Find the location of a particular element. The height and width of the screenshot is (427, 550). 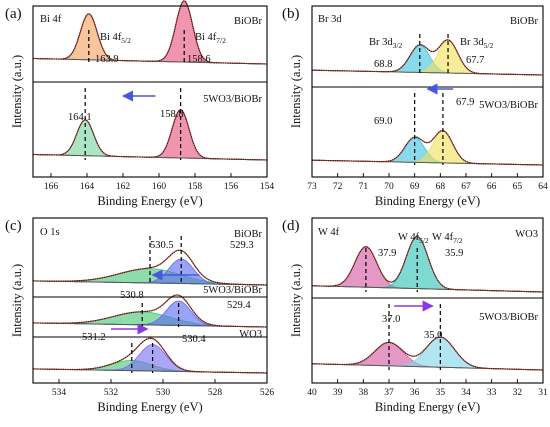

peak-name: W 4f5/2 is located at coordinates (413, 238).